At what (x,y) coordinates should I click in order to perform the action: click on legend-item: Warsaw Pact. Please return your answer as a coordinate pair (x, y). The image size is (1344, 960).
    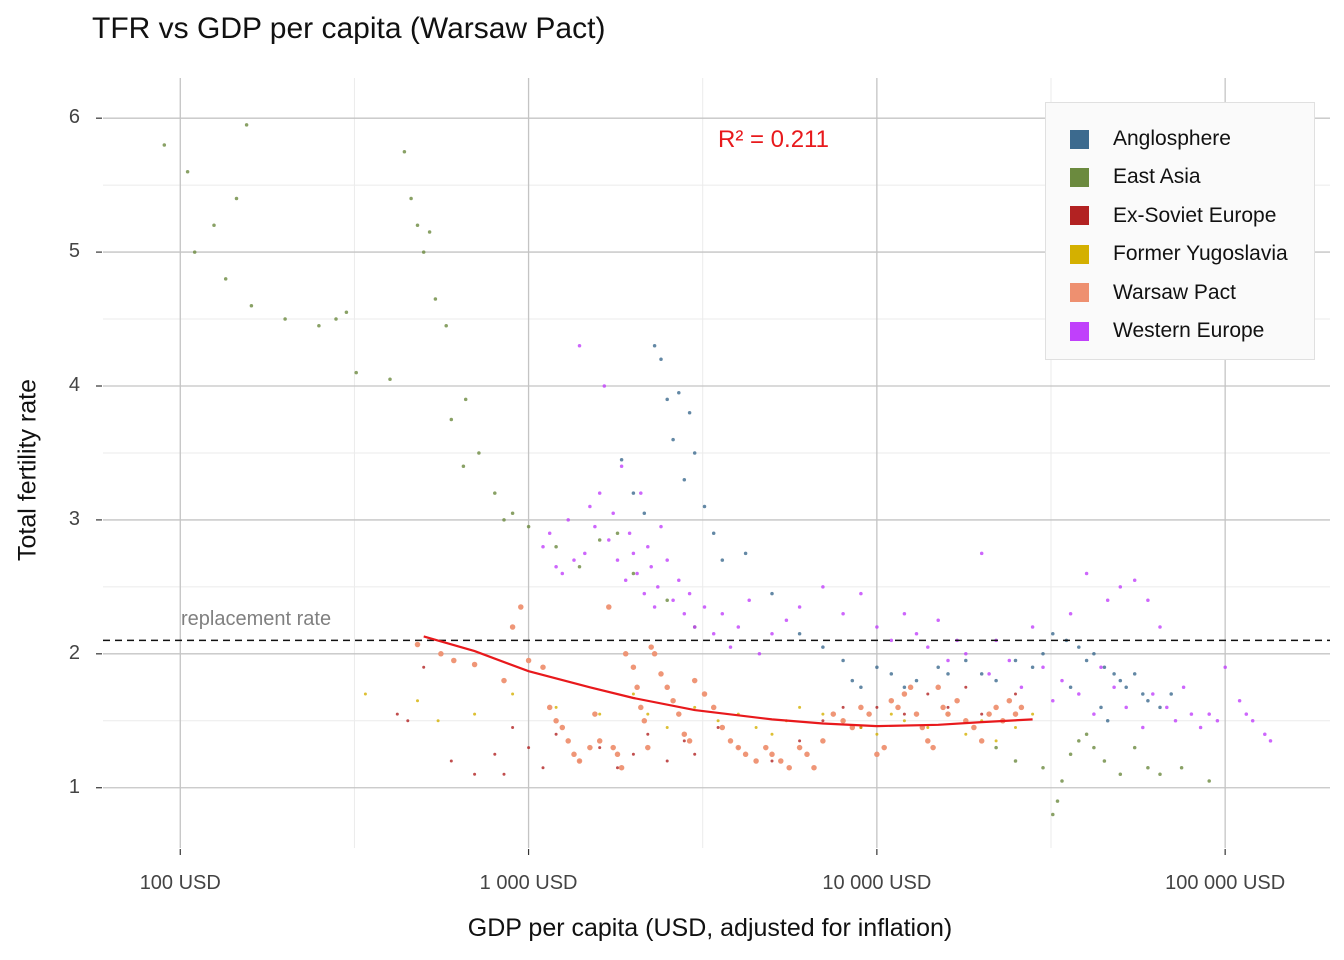
    Looking at the image, I should click on (1153, 293).